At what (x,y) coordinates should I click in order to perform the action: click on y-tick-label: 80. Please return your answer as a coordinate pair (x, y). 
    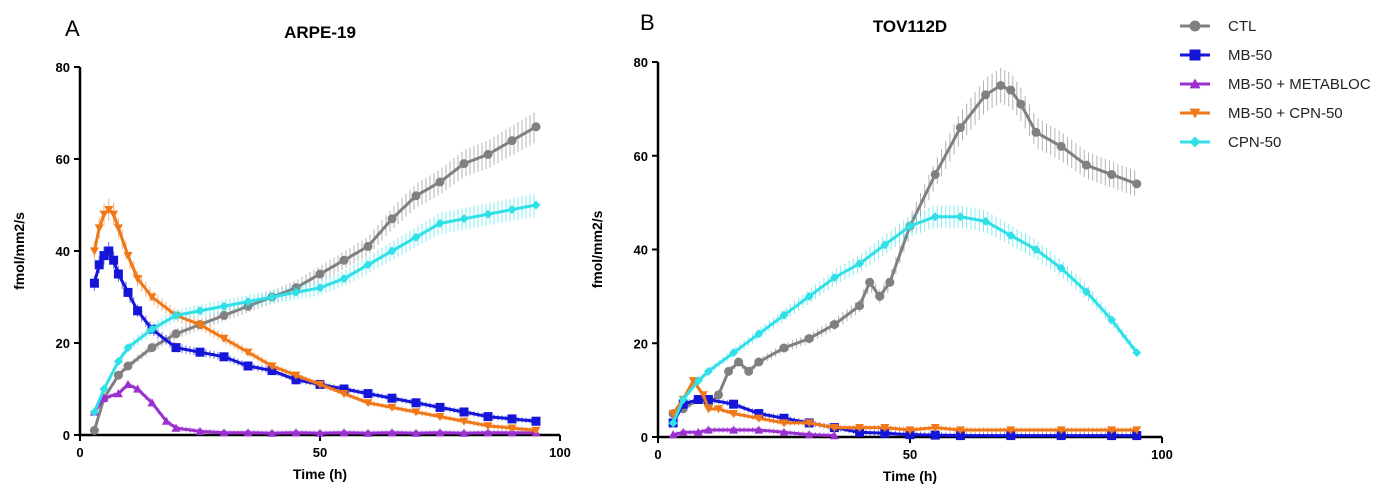
    Looking at the image, I should click on (63, 67).